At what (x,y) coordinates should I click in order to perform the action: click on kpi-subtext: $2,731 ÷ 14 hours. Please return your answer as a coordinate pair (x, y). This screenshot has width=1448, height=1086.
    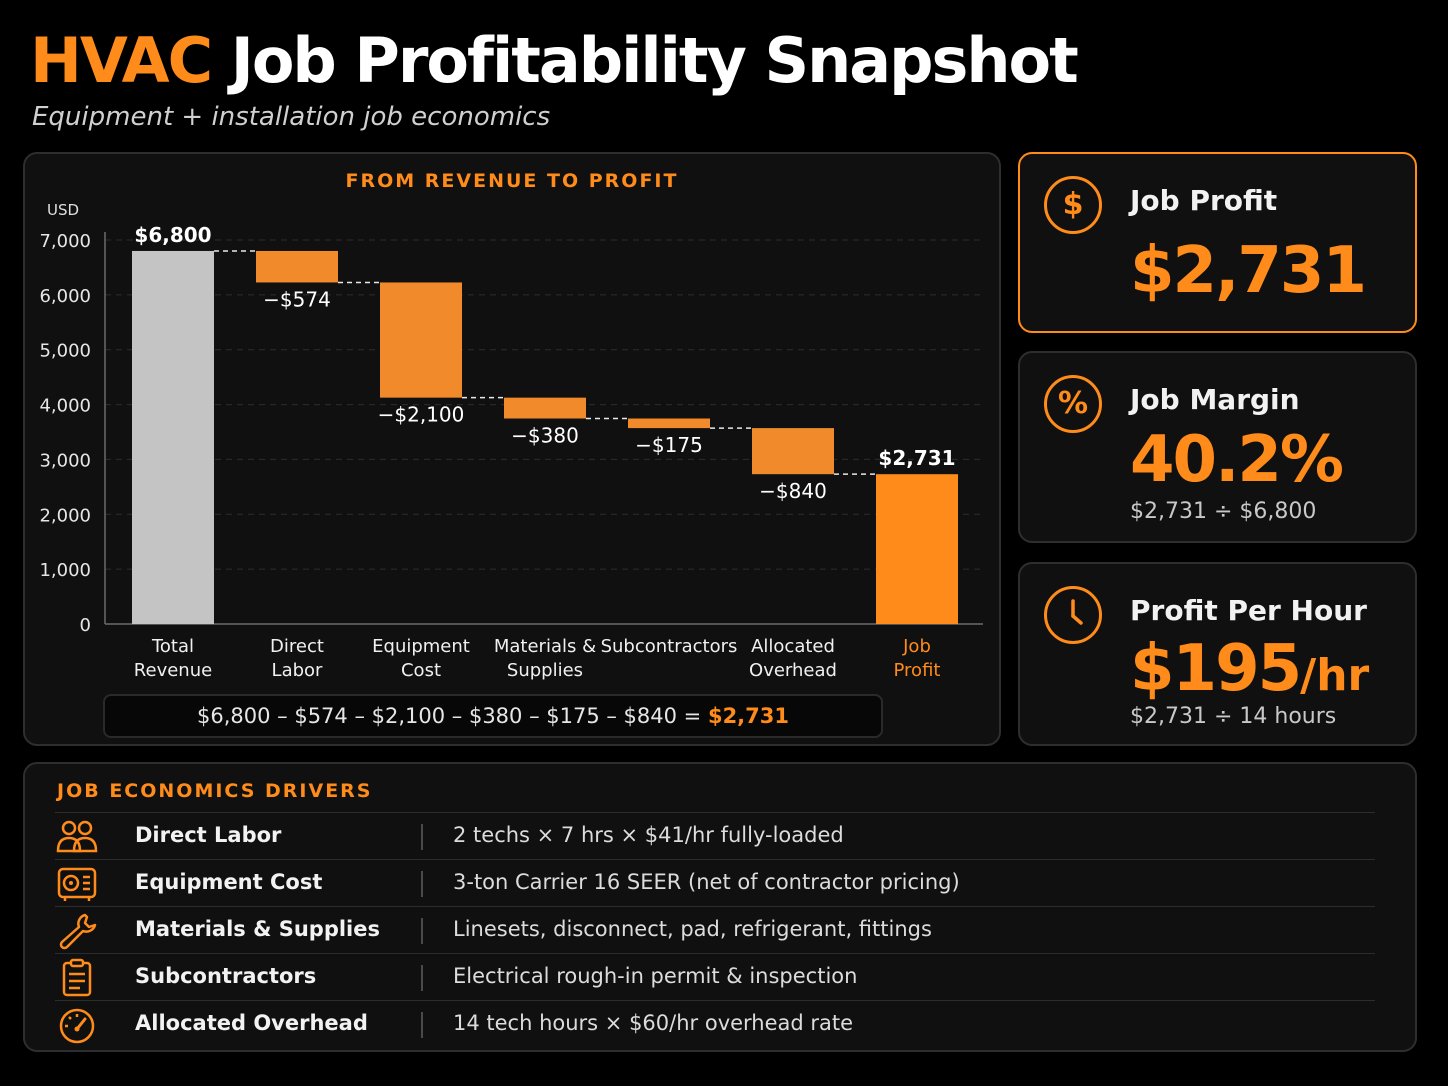
    Looking at the image, I should click on (1233, 716).